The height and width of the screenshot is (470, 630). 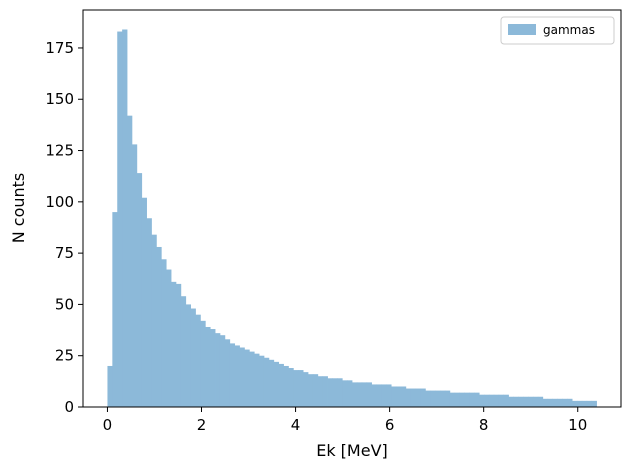 What do you see at coordinates (18, 208) in the screenshot?
I see `y-axis-label: N counts` at bounding box center [18, 208].